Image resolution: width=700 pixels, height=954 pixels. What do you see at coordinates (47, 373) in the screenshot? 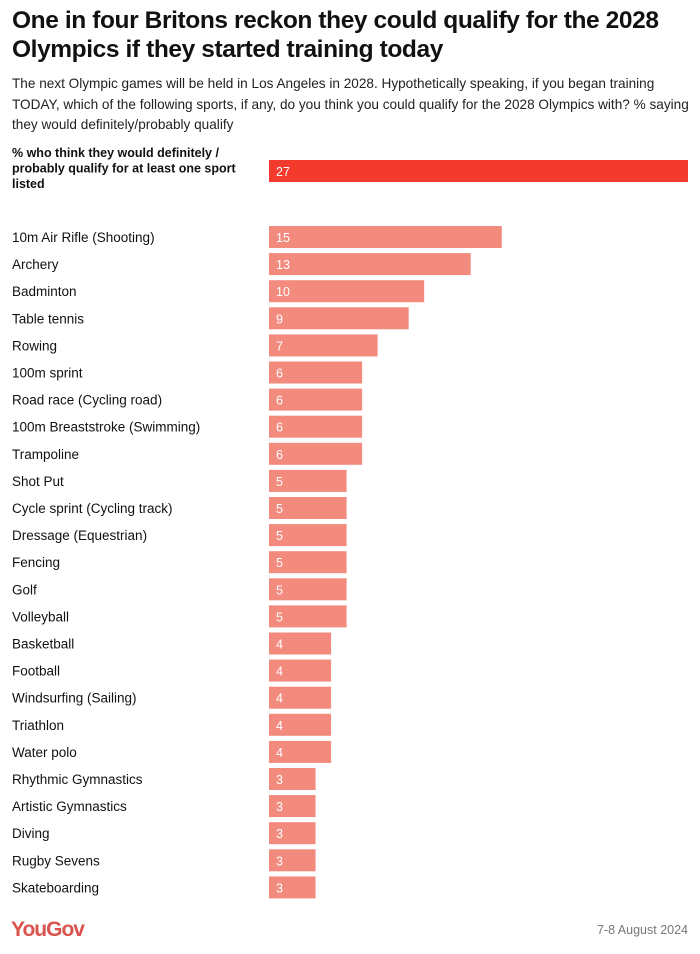
I see `category-label: 100m sprint` at bounding box center [47, 373].